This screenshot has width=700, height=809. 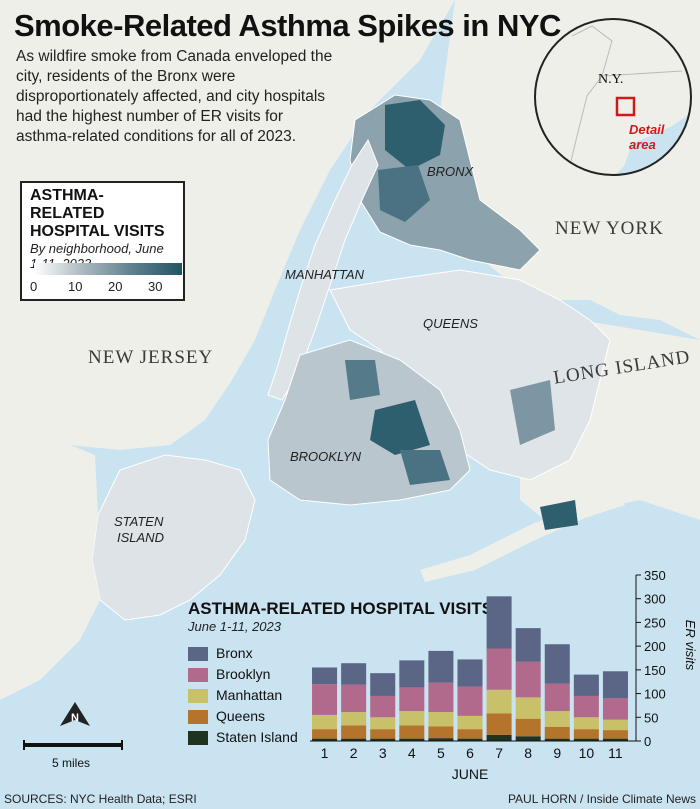 I want to click on scale-label: 5 miles, so click(x=71, y=763).